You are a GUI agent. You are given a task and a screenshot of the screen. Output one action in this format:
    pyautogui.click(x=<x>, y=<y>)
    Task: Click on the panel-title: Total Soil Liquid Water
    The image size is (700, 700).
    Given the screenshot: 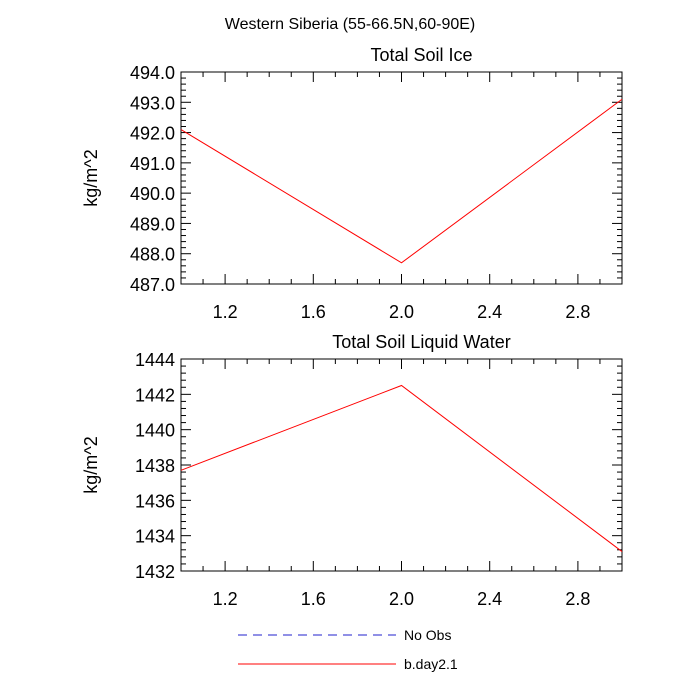 What is the action you would take?
    pyautogui.click(x=421, y=342)
    